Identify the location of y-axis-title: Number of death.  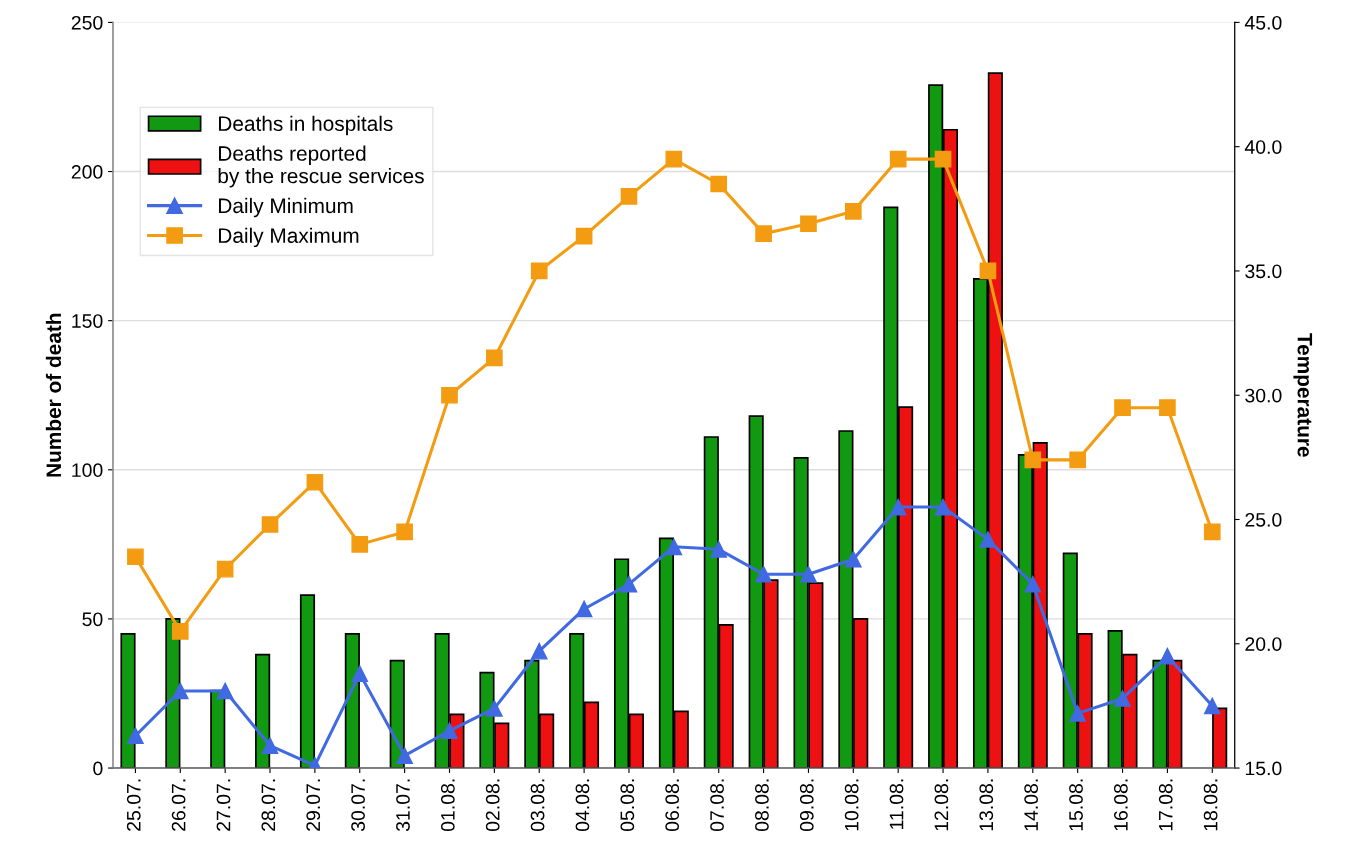
(53, 395).